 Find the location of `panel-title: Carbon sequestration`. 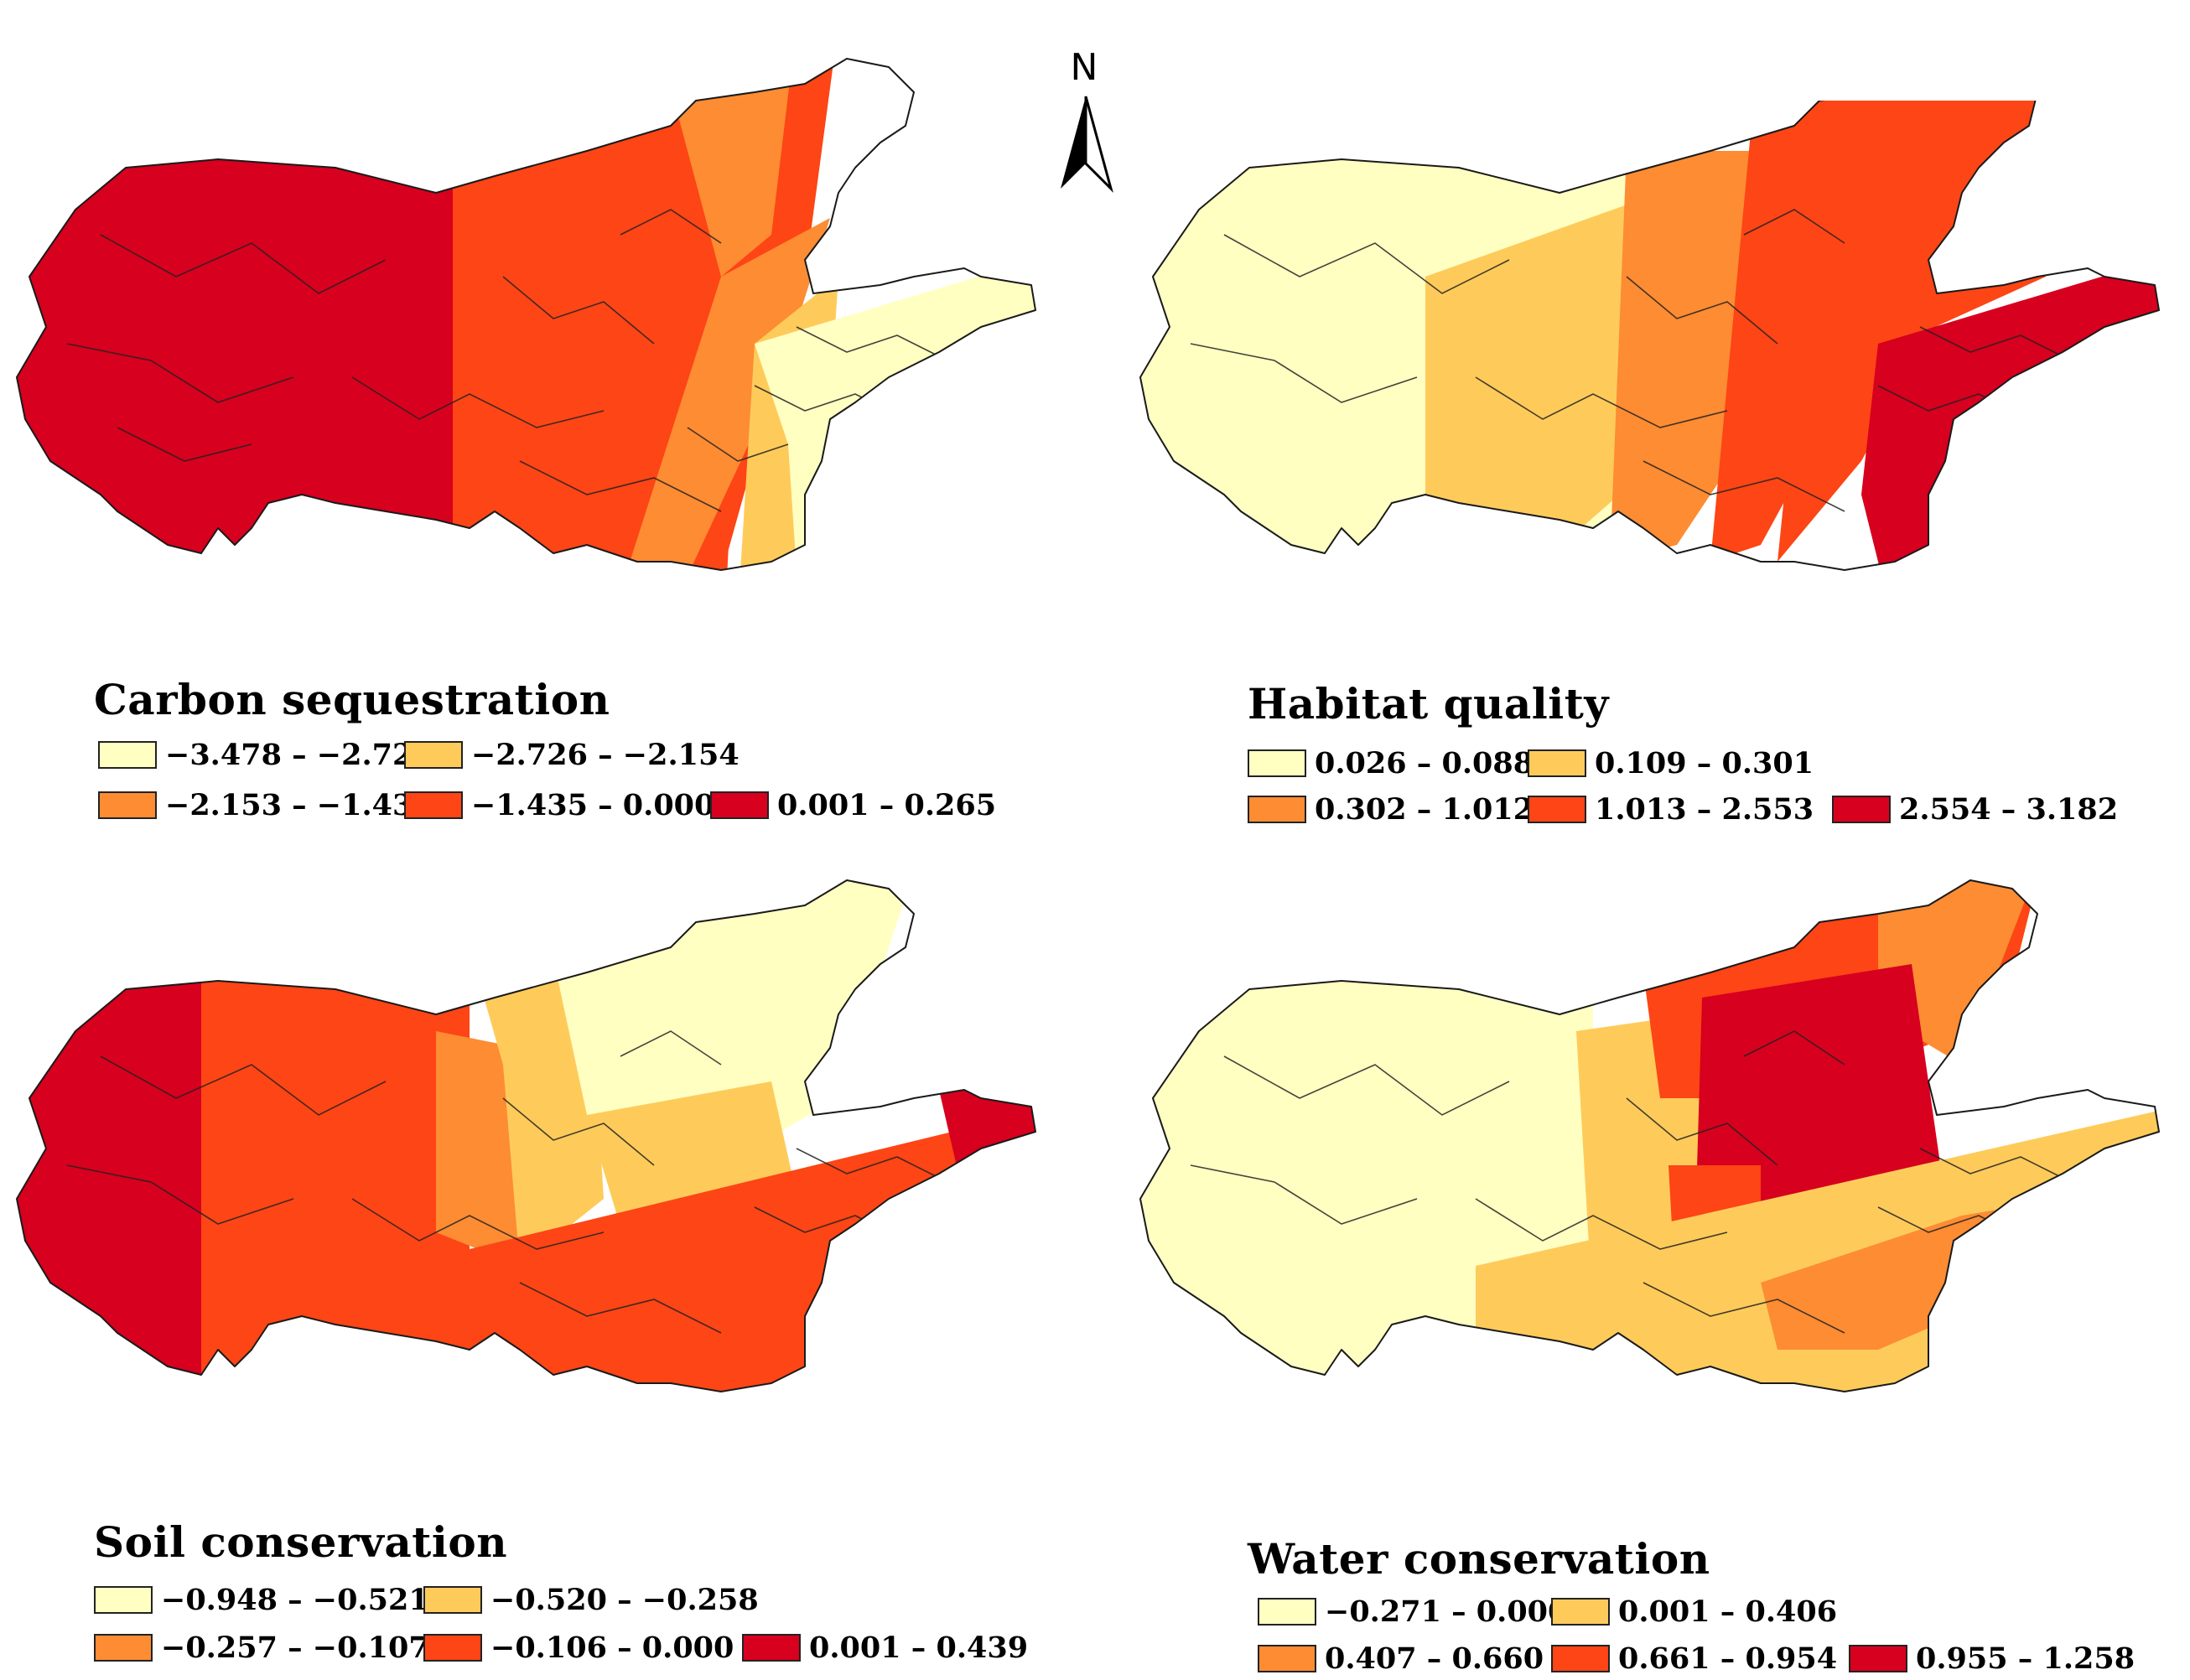

panel-title: Carbon sequestration is located at coordinates (352, 699).